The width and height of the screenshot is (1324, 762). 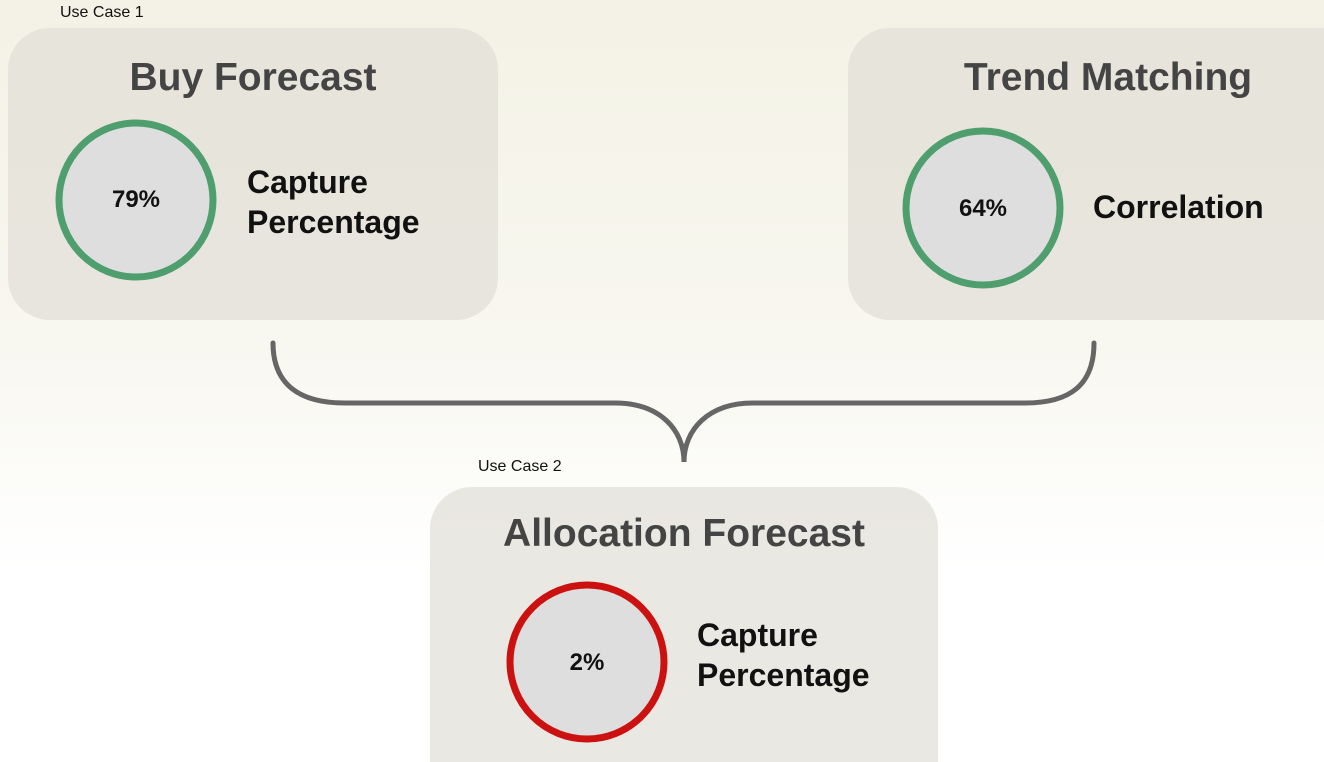 I want to click on card-title: Allocation Forecast, so click(x=684, y=533).